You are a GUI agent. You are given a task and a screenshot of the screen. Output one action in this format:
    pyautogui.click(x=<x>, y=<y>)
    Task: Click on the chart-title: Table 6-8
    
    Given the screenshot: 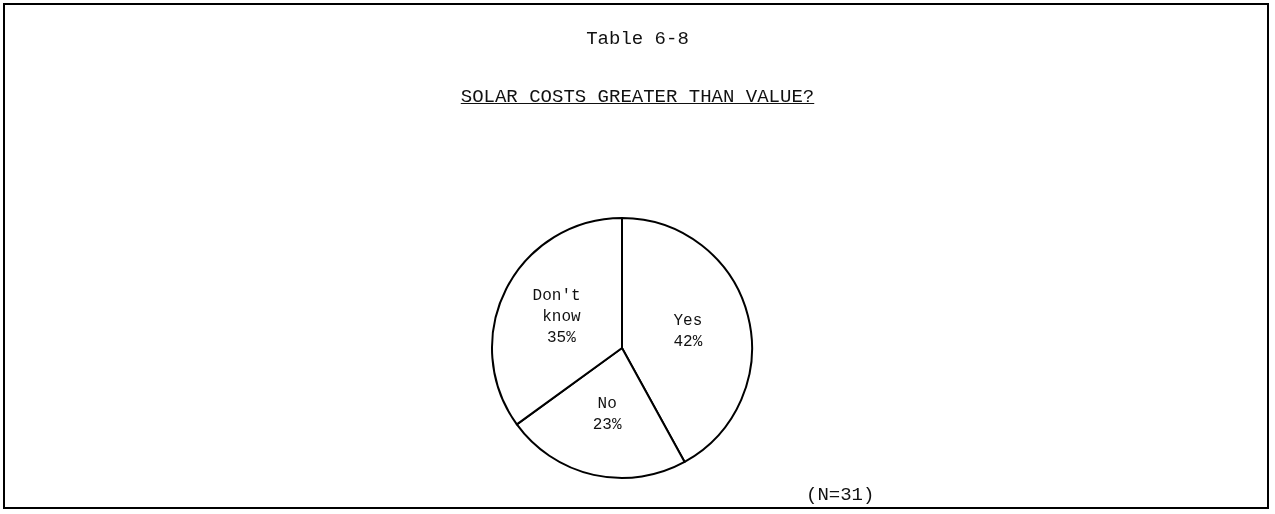 What is the action you would take?
    pyautogui.click(x=637, y=39)
    